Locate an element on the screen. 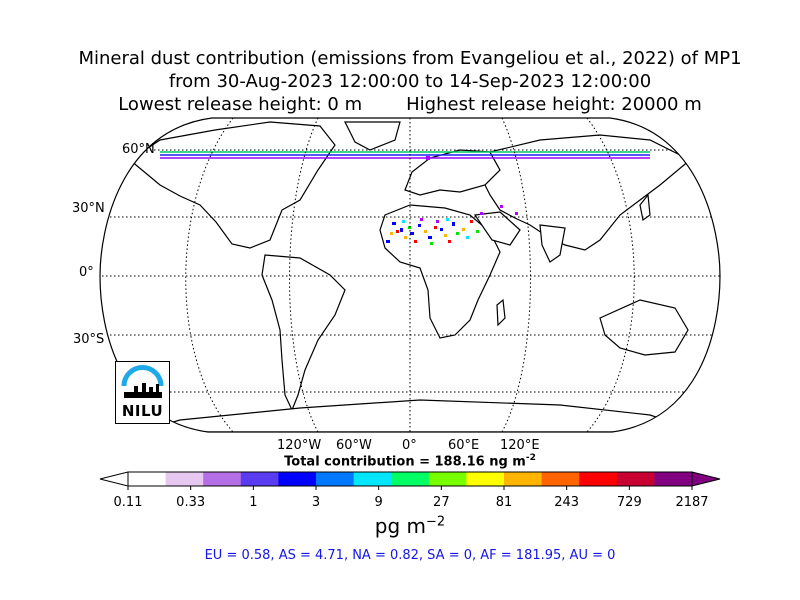 Image resolution: width=800 pixels, height=600 pixels. colorbar-tick-label: 27 is located at coordinates (441, 502).